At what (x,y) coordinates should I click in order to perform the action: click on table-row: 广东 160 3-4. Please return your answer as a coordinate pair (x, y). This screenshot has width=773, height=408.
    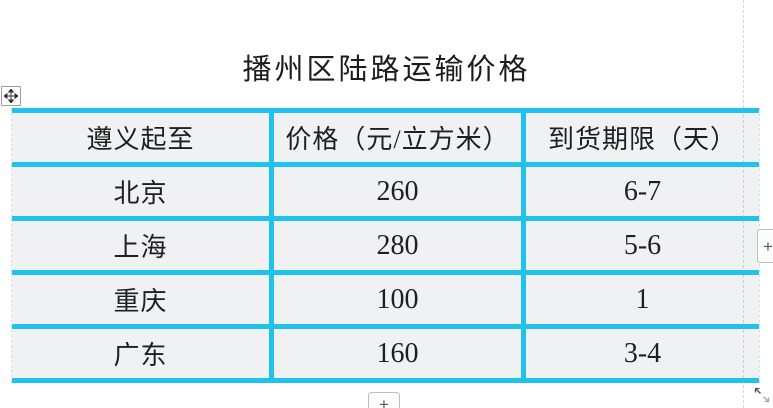
    Looking at the image, I should click on (385, 353).